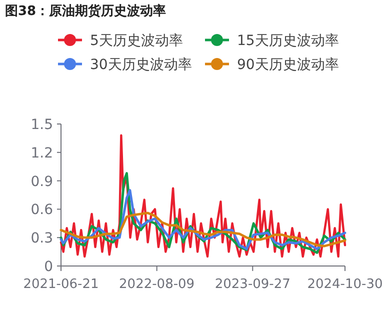 Image resolution: width=391 pixels, height=332 pixels. I want to click on legend-label: 15天历史波动率, so click(288, 41).